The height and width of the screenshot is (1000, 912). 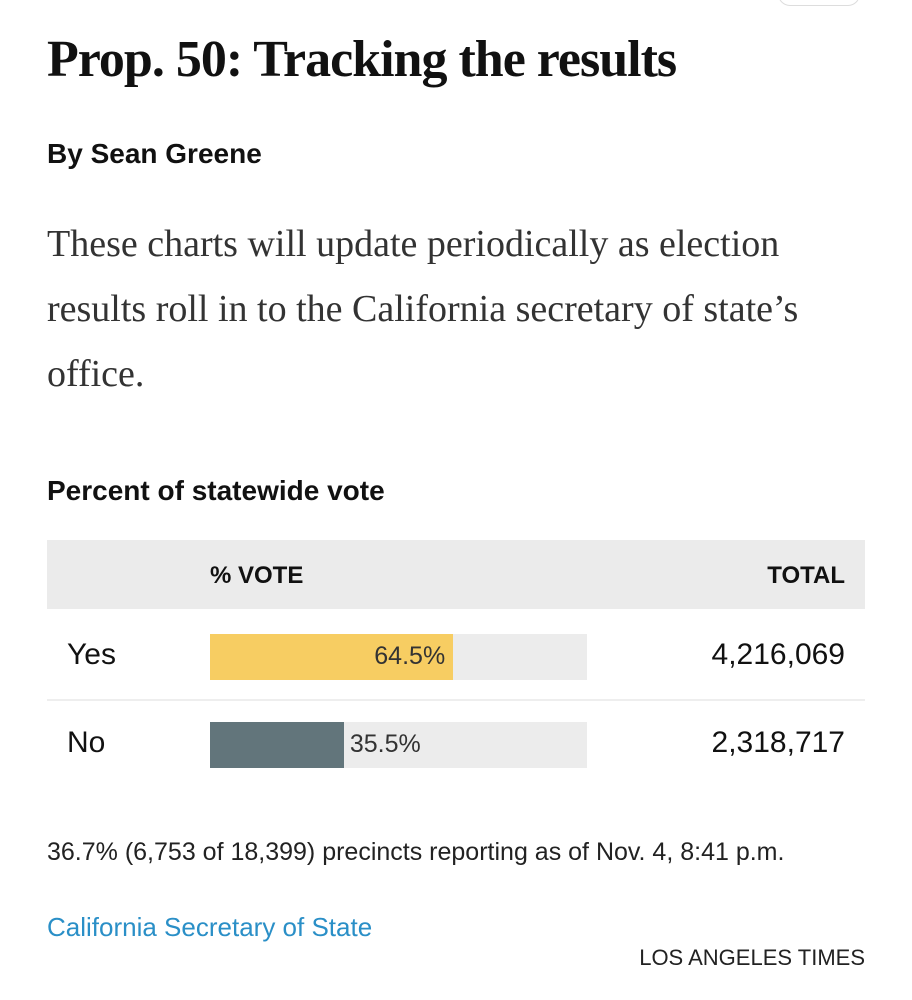 What do you see at coordinates (257, 575) in the screenshot?
I see `column-header-vote: % VOTE` at bounding box center [257, 575].